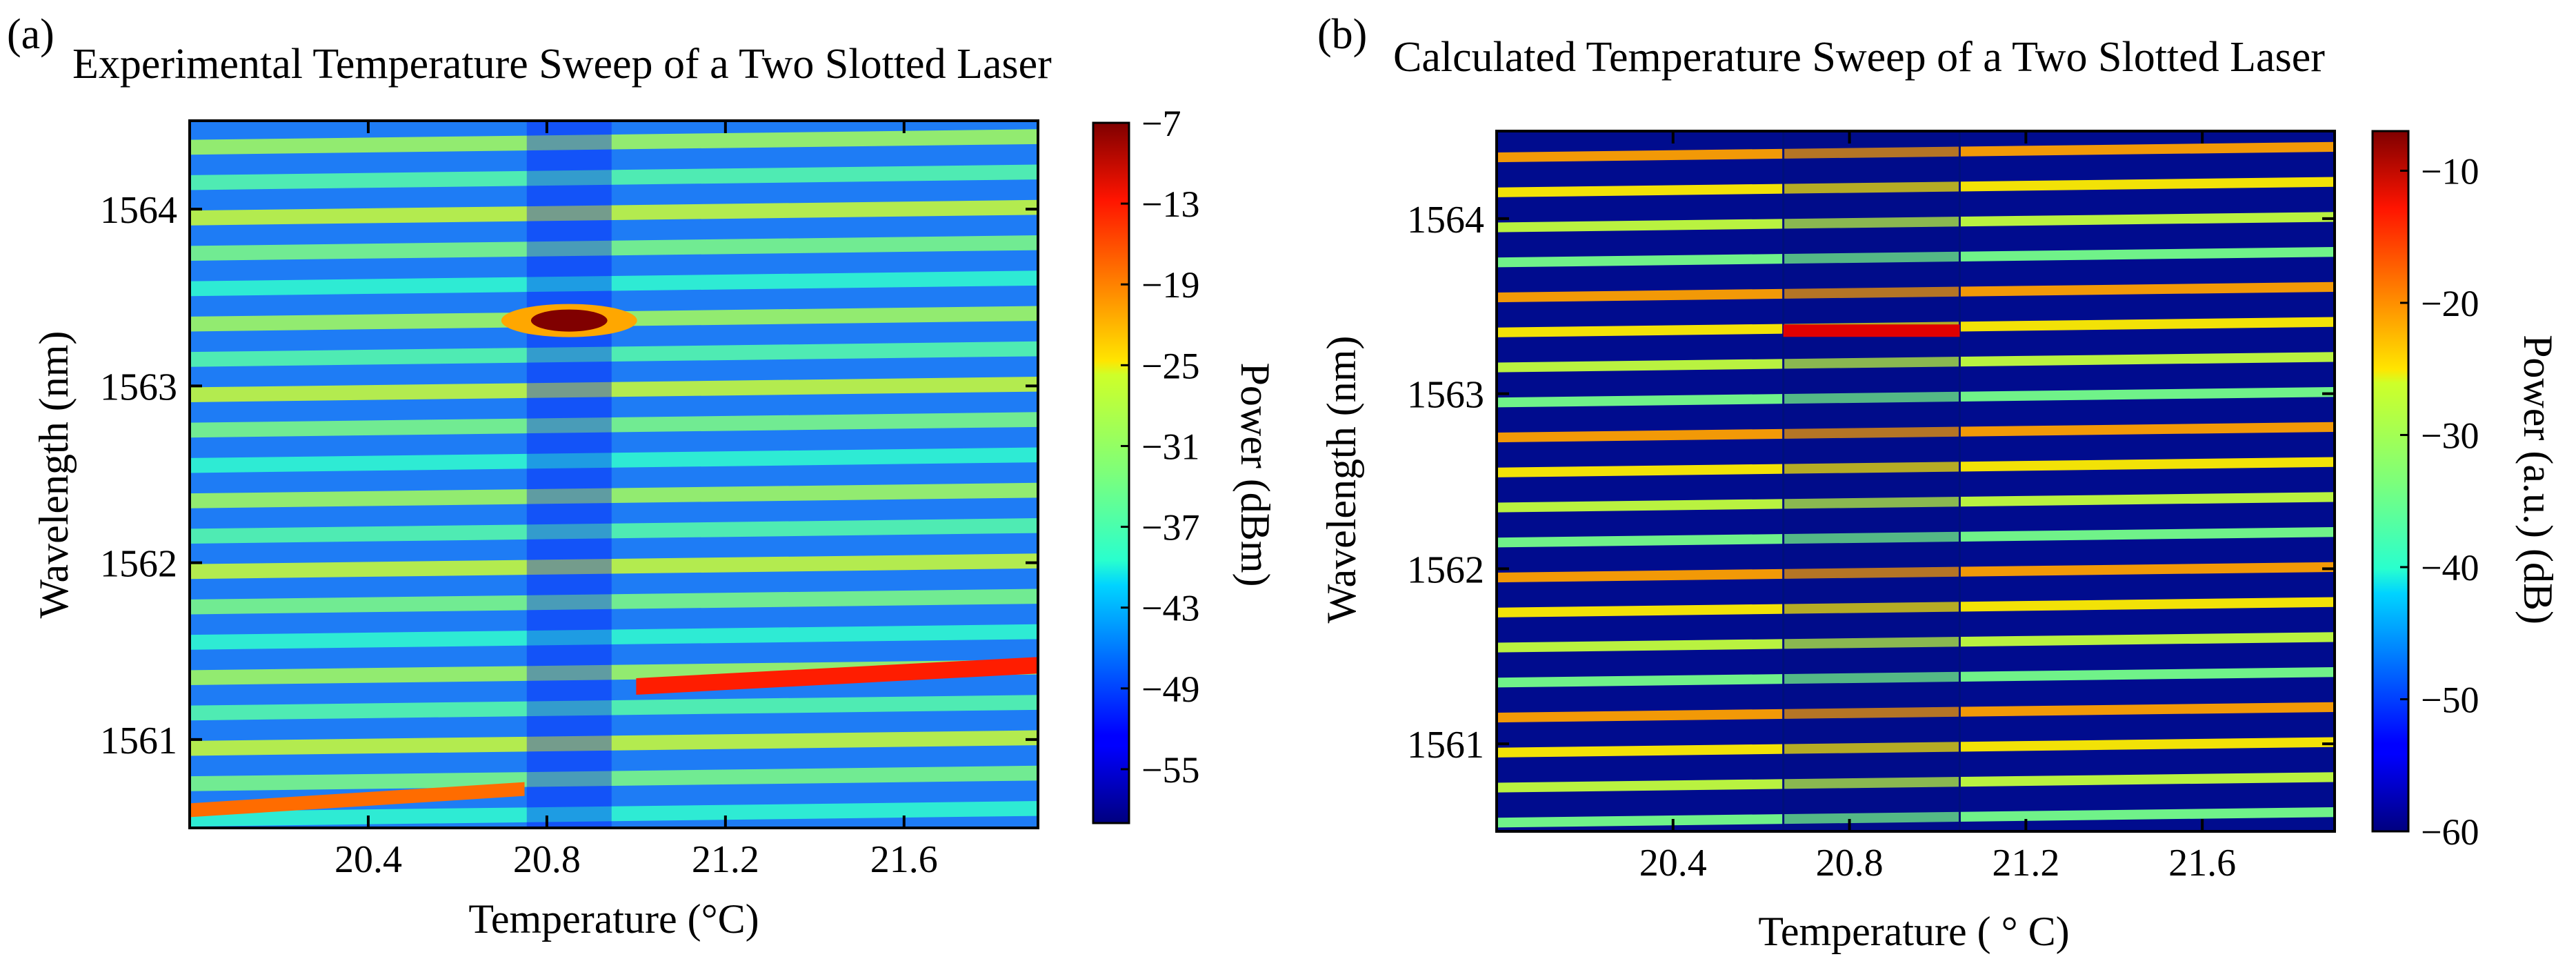 Image resolution: width=2576 pixels, height=959 pixels. I want to click on panel-a-colorbar-label: Power (dBm), so click(1255, 475).